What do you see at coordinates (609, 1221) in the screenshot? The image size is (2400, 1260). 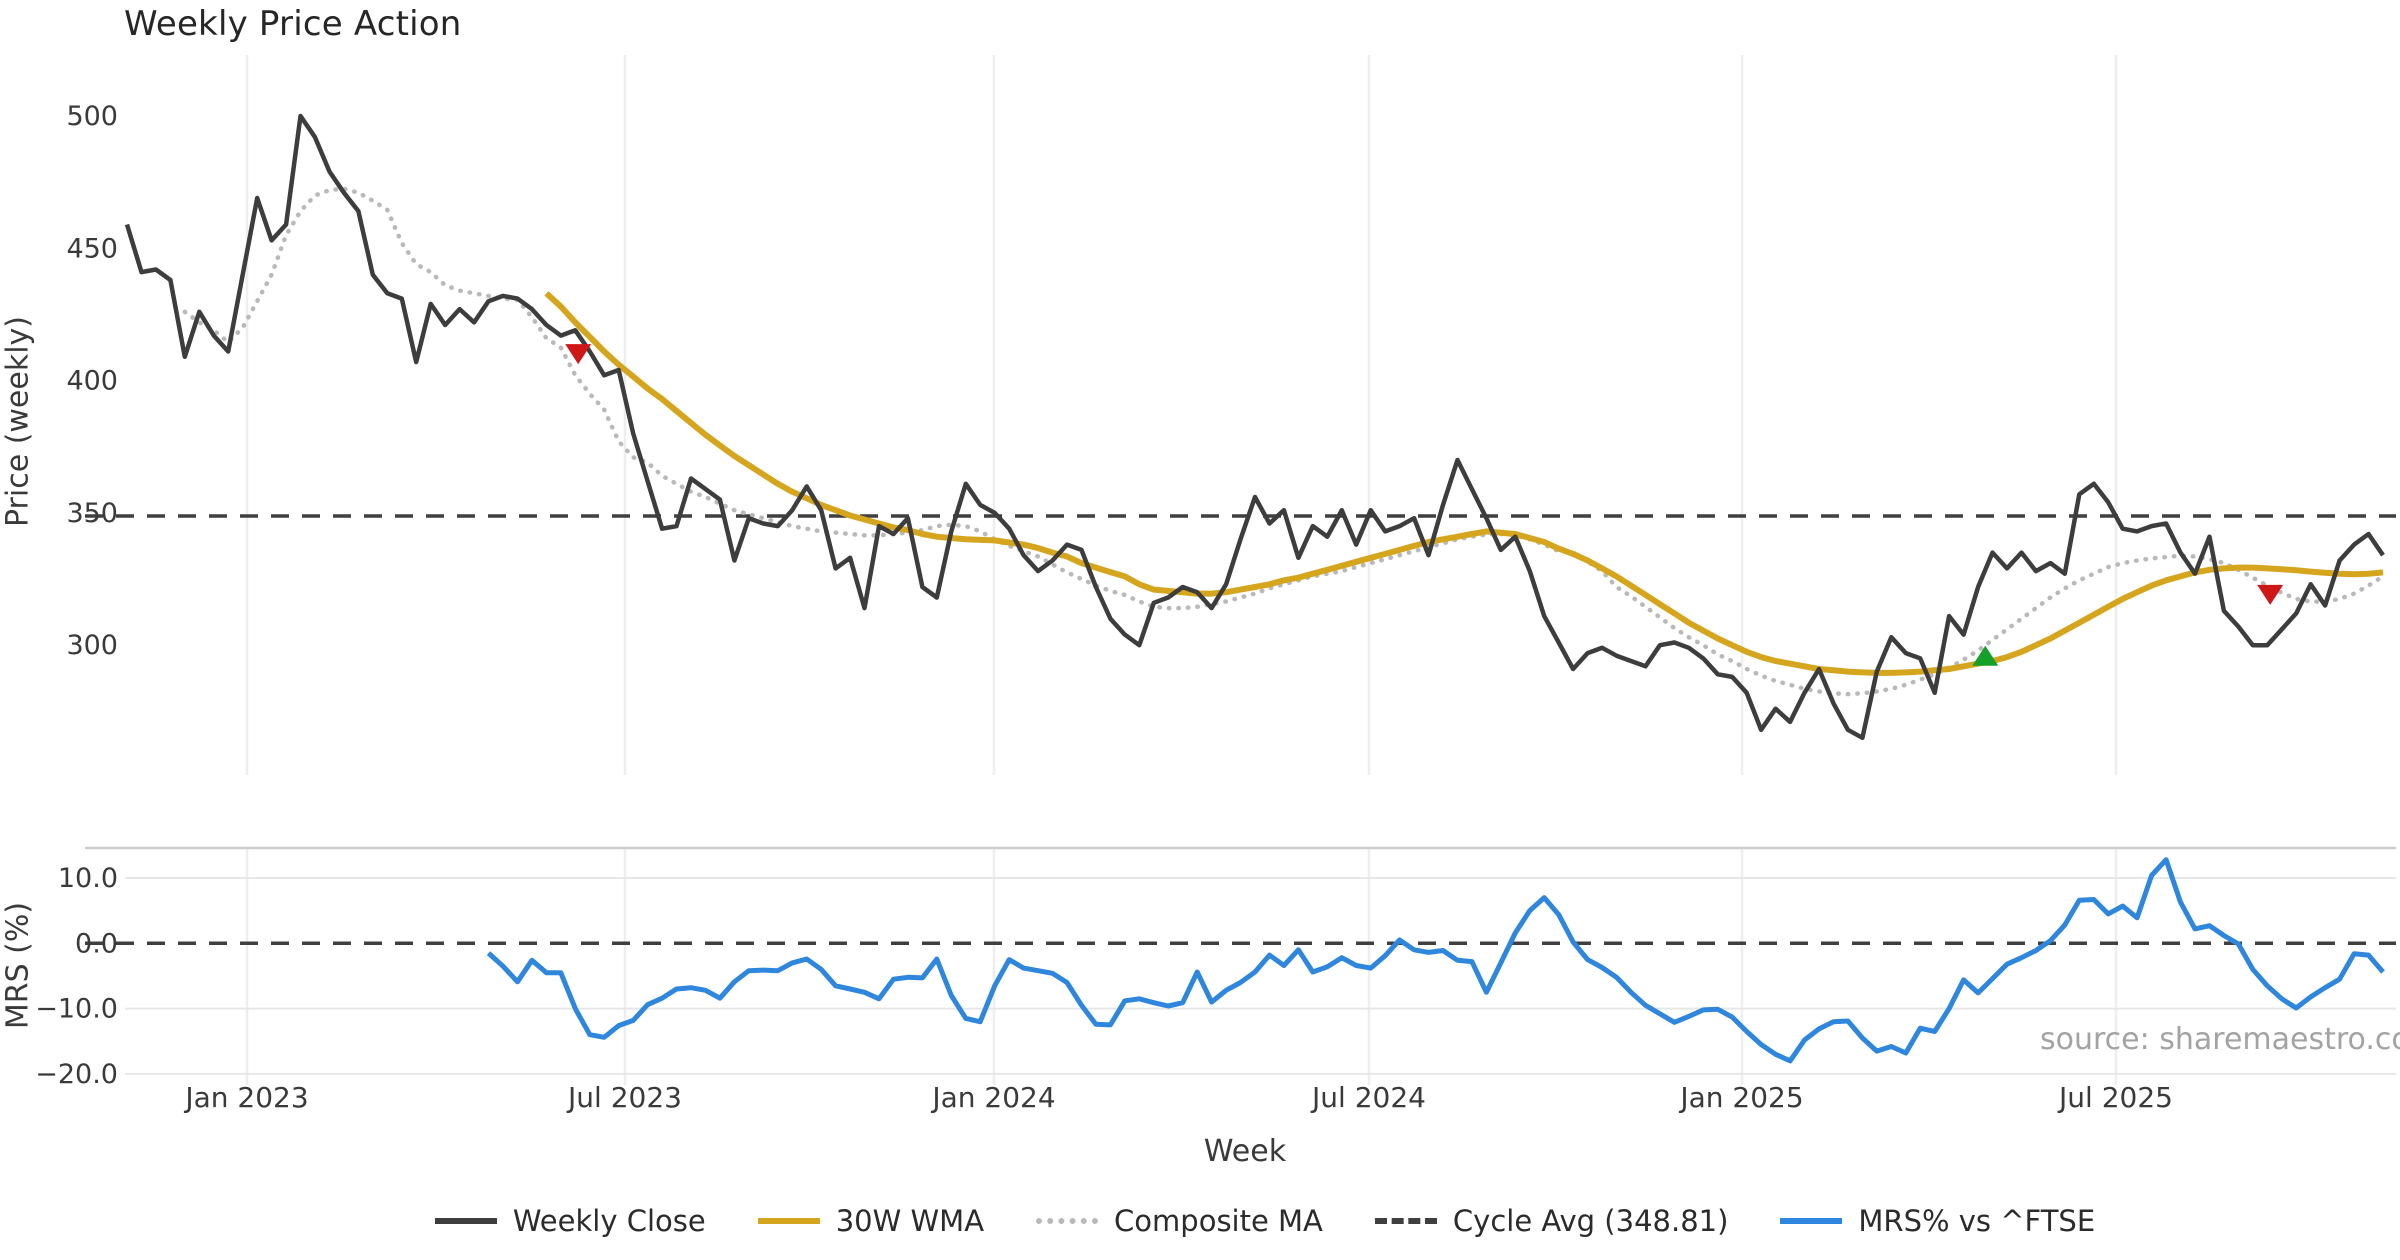 I see `legend-label: Weekly Close` at bounding box center [609, 1221].